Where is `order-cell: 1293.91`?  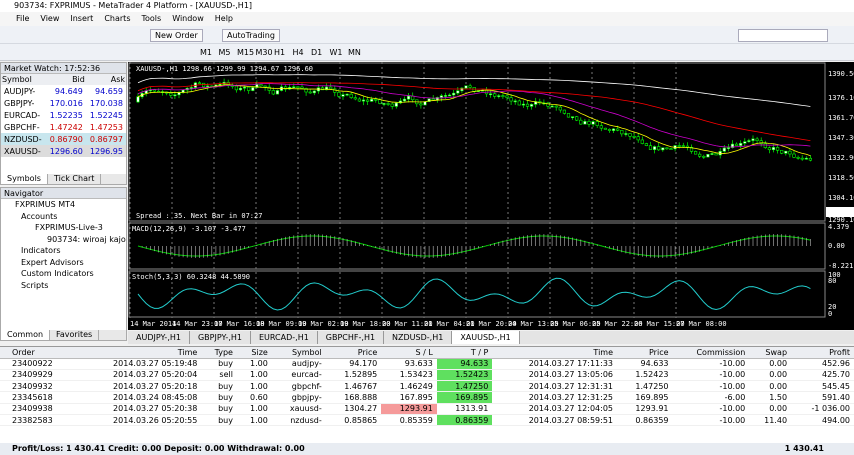 order-cell: 1293.91 is located at coordinates (409, 409).